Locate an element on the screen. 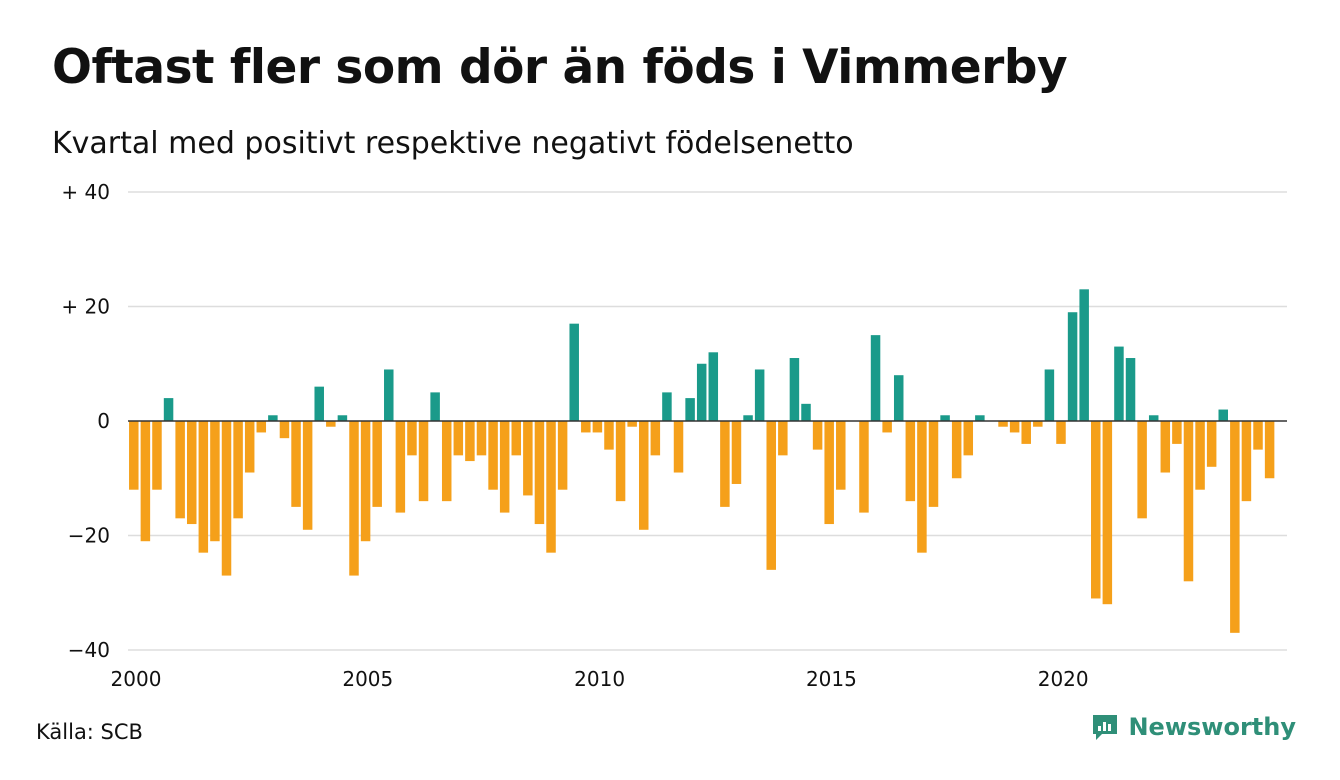  y-tick-label: + 20 is located at coordinates (85, 307).